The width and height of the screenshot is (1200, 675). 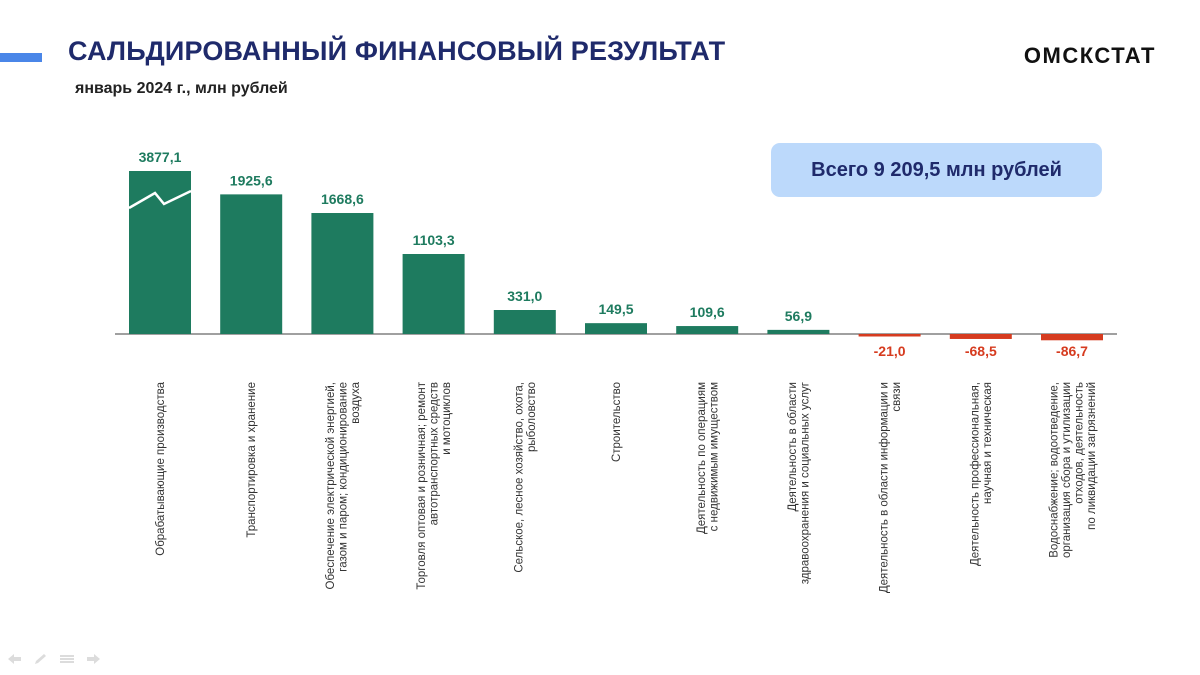 I want to click on category-label-line: отходов, деятельность, so click(x=1079, y=443).